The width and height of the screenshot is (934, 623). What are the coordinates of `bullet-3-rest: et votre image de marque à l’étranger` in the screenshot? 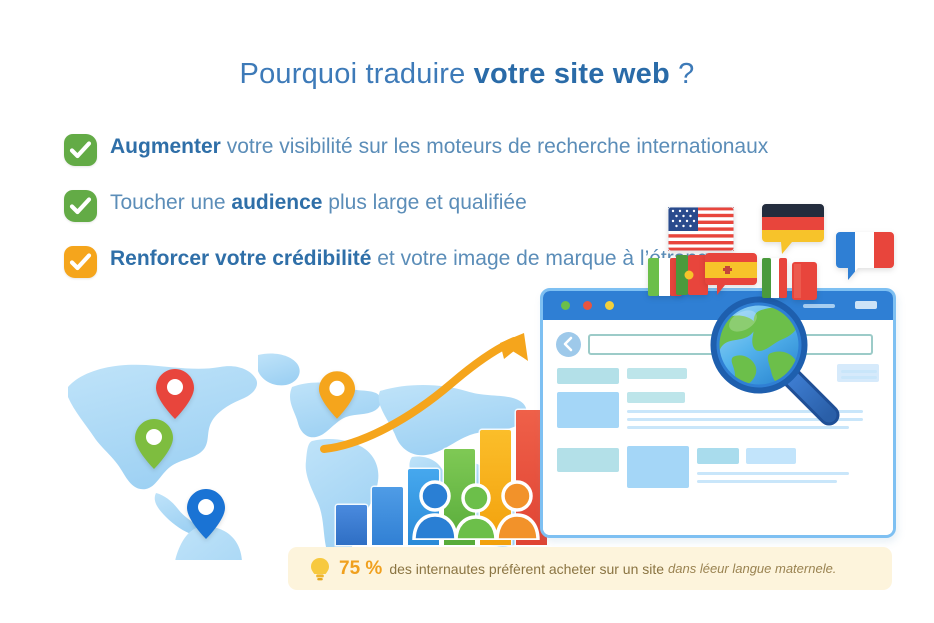 It's located at (549, 258).